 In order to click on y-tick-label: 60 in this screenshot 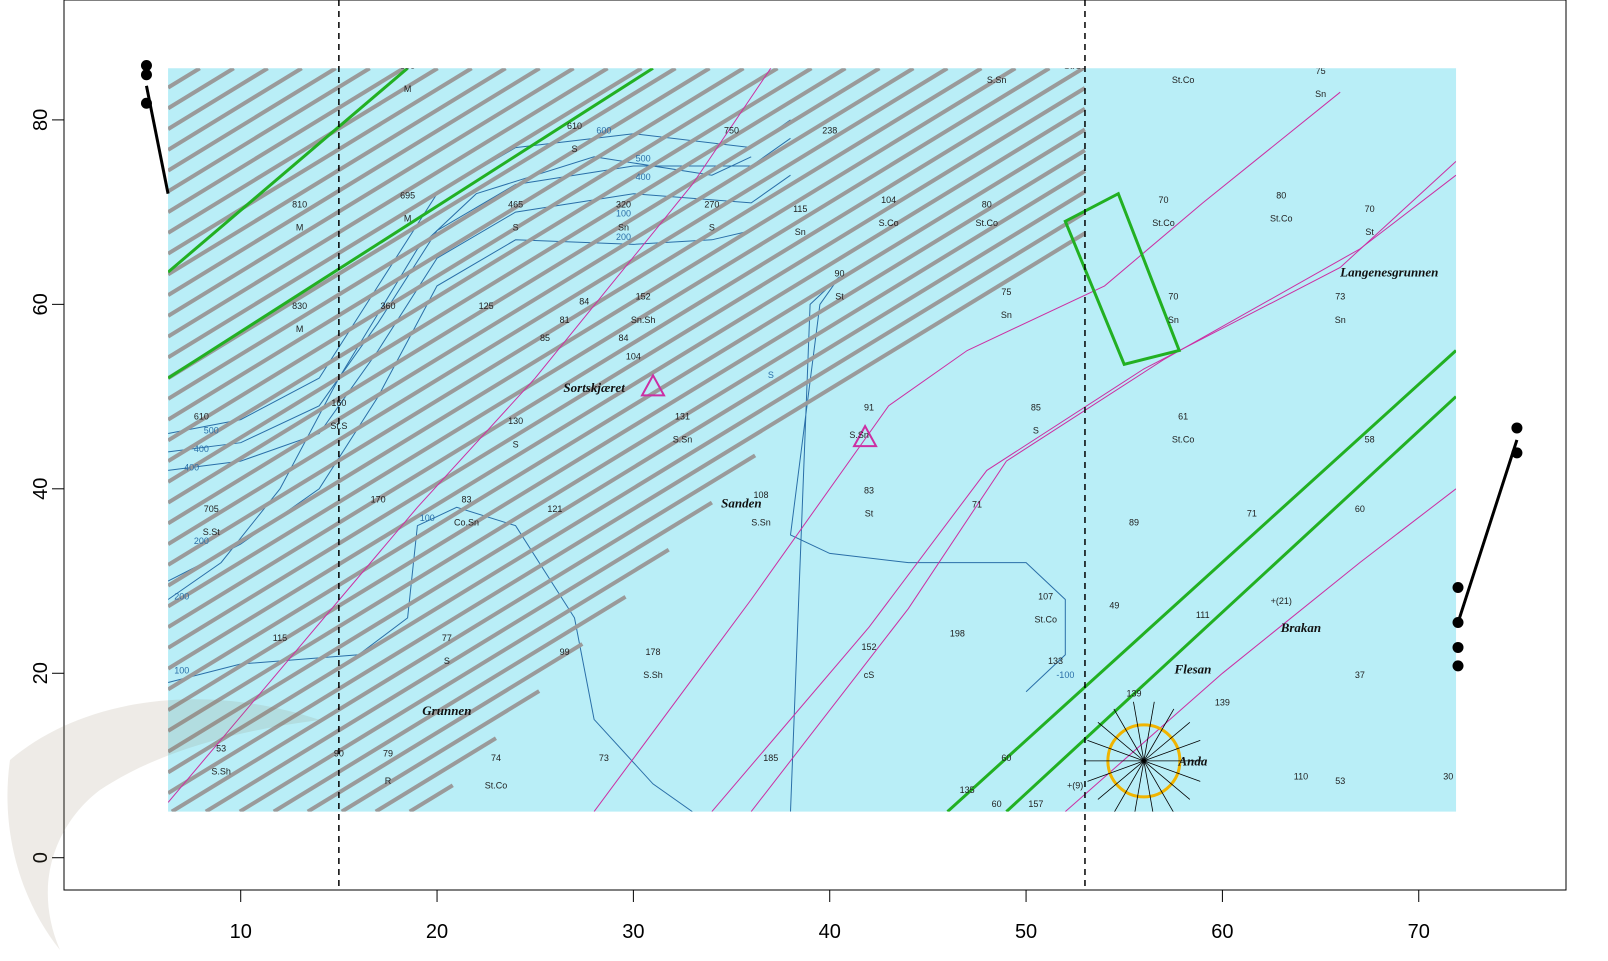, I will do `click(41, 304)`.